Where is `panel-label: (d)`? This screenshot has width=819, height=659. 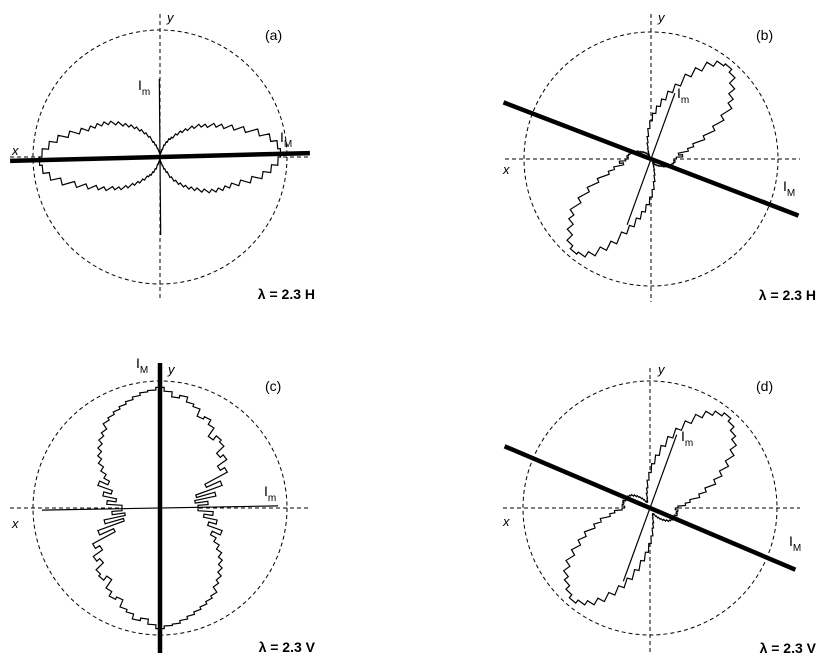 panel-label: (d) is located at coordinates (764, 386).